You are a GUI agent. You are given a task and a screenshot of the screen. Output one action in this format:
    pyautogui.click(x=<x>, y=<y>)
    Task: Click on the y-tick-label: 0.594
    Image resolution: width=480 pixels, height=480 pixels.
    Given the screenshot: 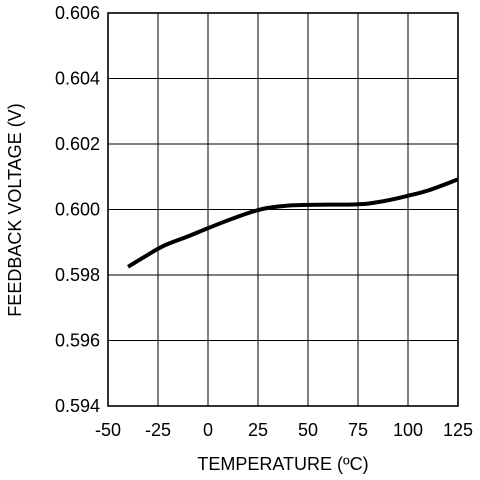 What is the action you would take?
    pyautogui.click(x=77, y=406)
    